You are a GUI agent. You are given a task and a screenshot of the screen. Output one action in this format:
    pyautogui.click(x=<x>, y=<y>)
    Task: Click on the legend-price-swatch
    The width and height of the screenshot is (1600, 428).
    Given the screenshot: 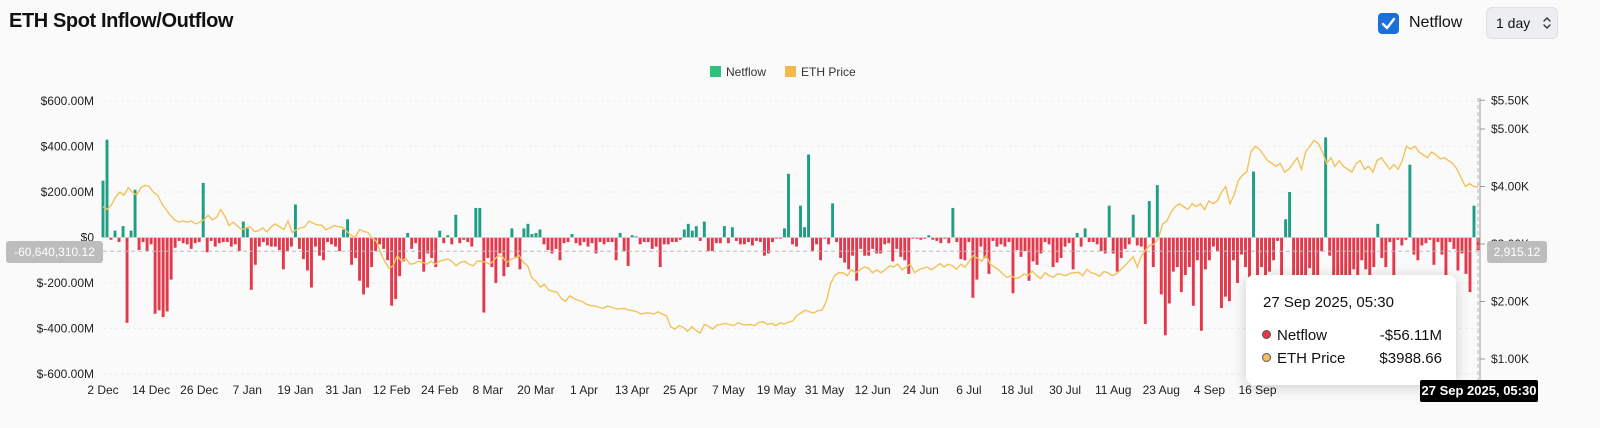 What is the action you would take?
    pyautogui.click(x=790, y=71)
    